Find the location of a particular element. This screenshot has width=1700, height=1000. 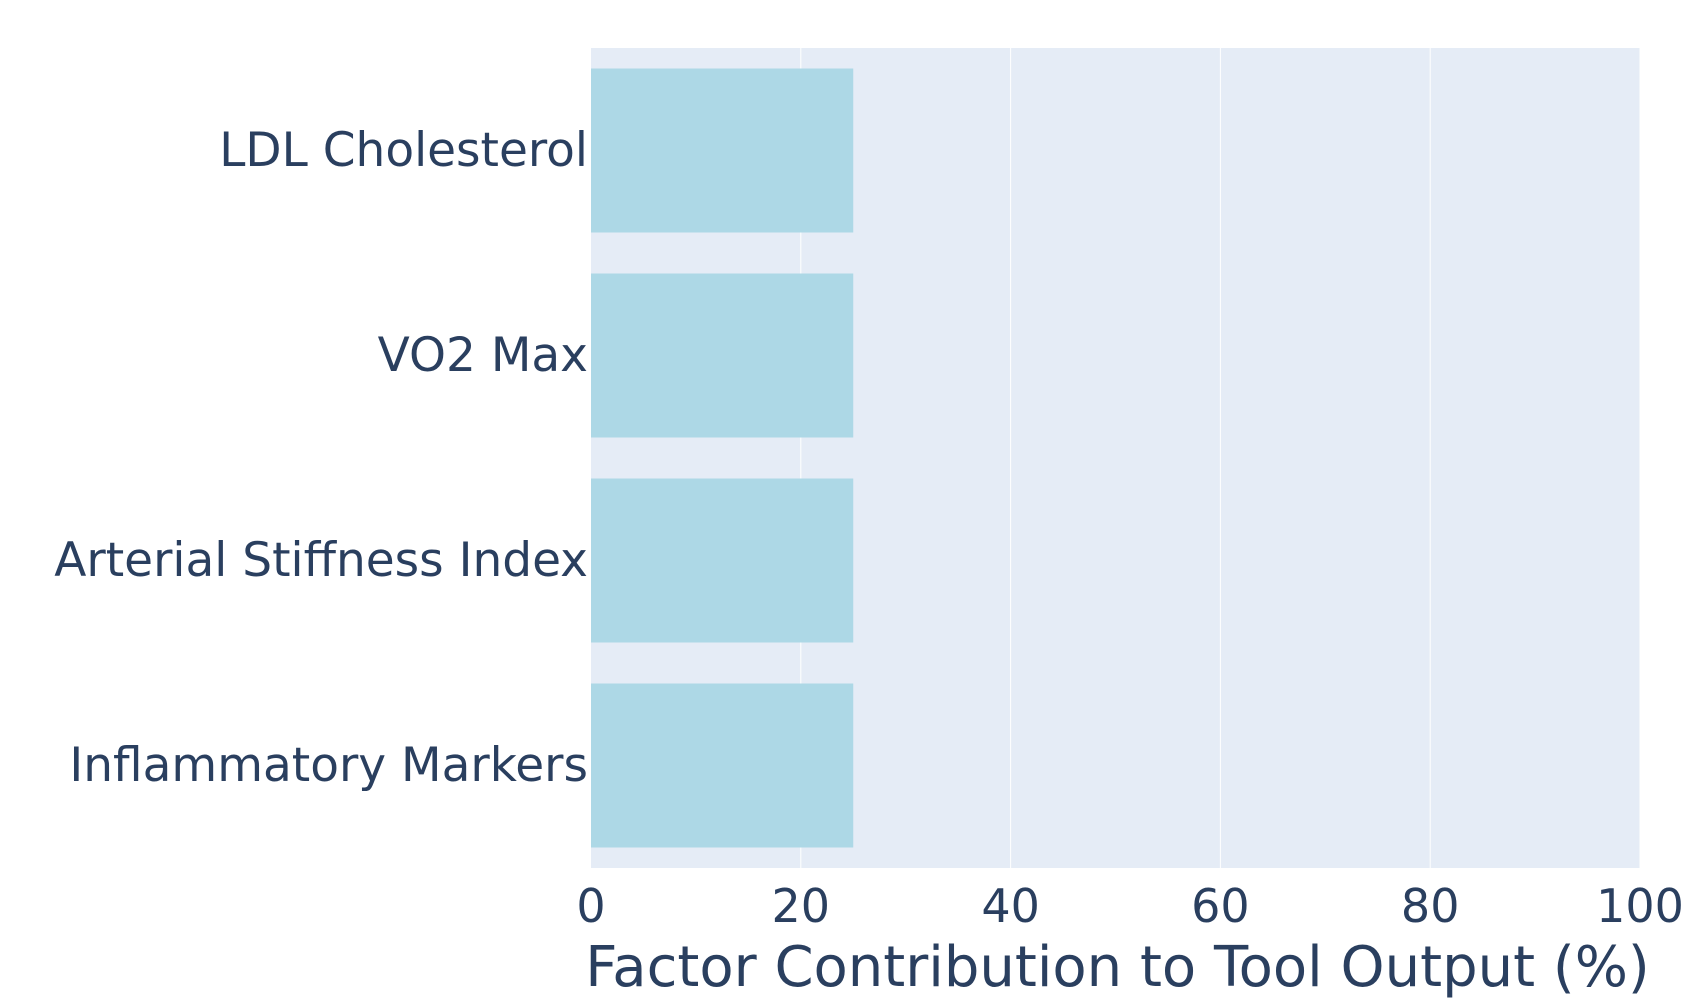

x-tick-label: 80 is located at coordinates (1430, 906).